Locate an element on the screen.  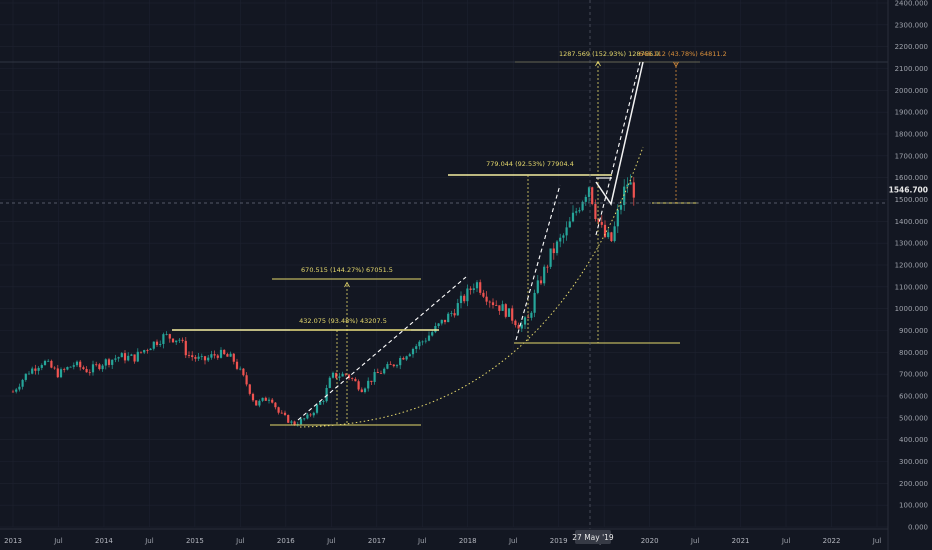
price-tick-label: 1900.000 is located at coordinates (911, 113).